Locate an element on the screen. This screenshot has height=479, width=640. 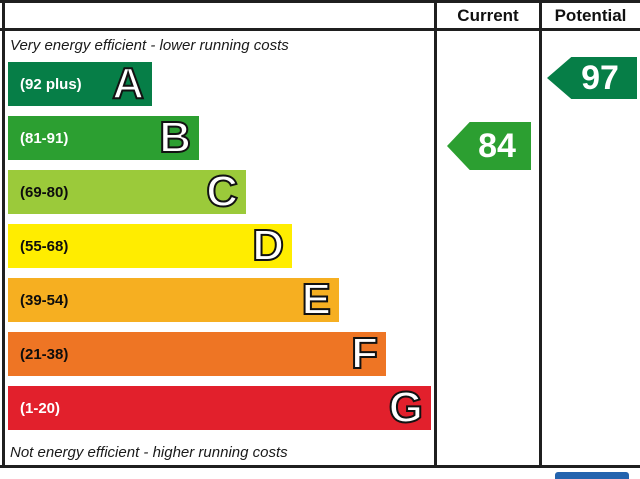
band-letter: G is located at coordinates (406, 407).